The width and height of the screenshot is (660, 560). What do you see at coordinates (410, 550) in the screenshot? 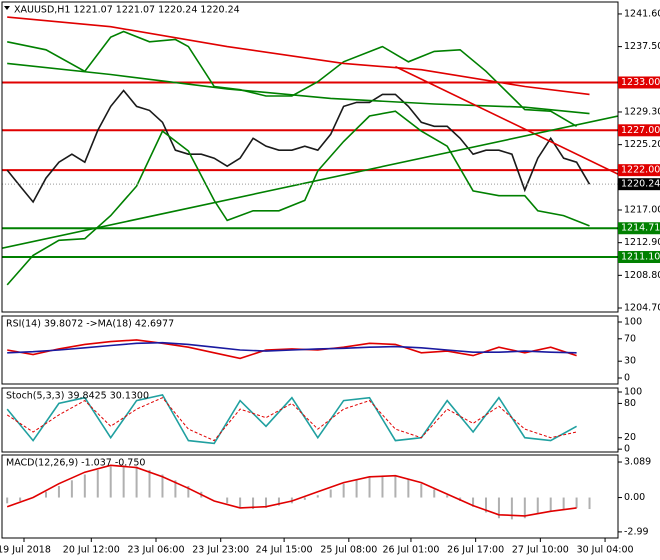
I see `x-tick-label: 26 Jul 01:00` at bounding box center [410, 550].